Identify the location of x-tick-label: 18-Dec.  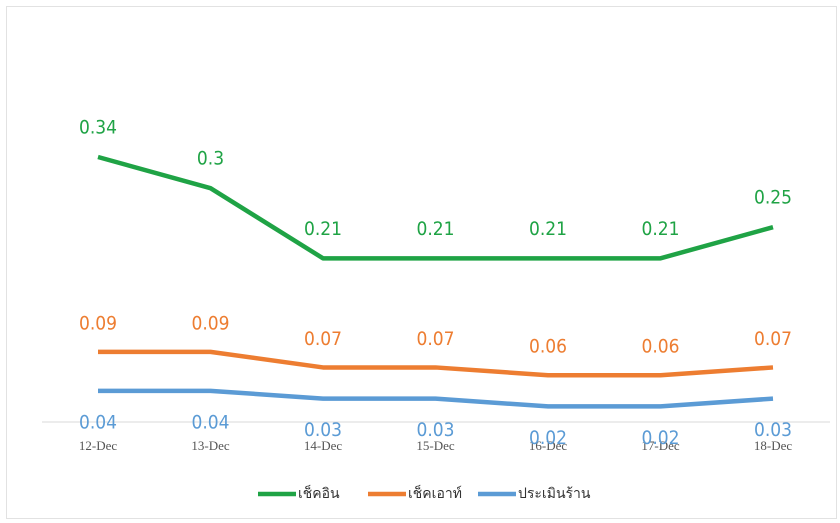
(773, 445).